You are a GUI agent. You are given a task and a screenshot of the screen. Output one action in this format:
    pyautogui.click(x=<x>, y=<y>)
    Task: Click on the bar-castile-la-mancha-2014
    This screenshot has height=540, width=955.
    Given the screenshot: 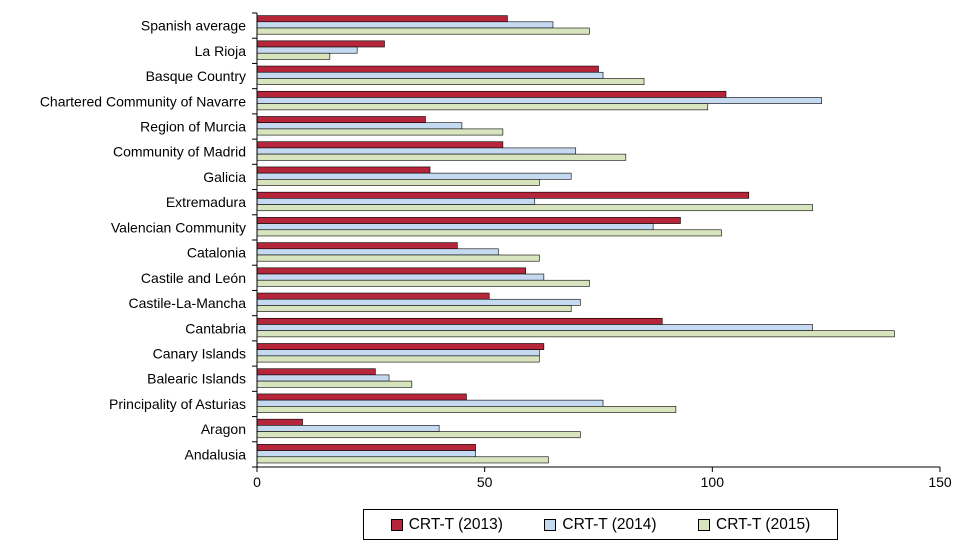 What is the action you would take?
    pyautogui.click(x=418, y=302)
    